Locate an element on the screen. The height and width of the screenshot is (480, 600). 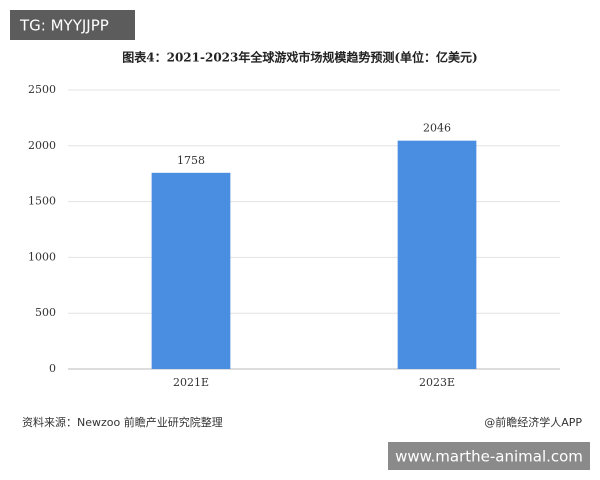
y-tick-label: 2000 is located at coordinates (42, 145).